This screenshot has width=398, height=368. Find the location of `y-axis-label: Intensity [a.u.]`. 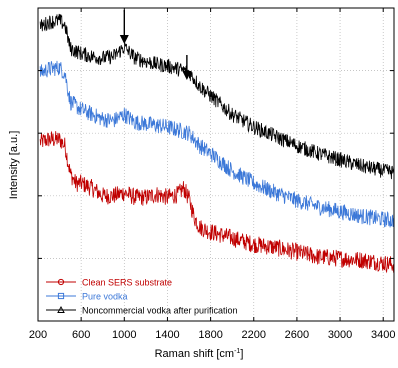

y-axis-label: Intensity [a.u.] is located at coordinates (14, 165).